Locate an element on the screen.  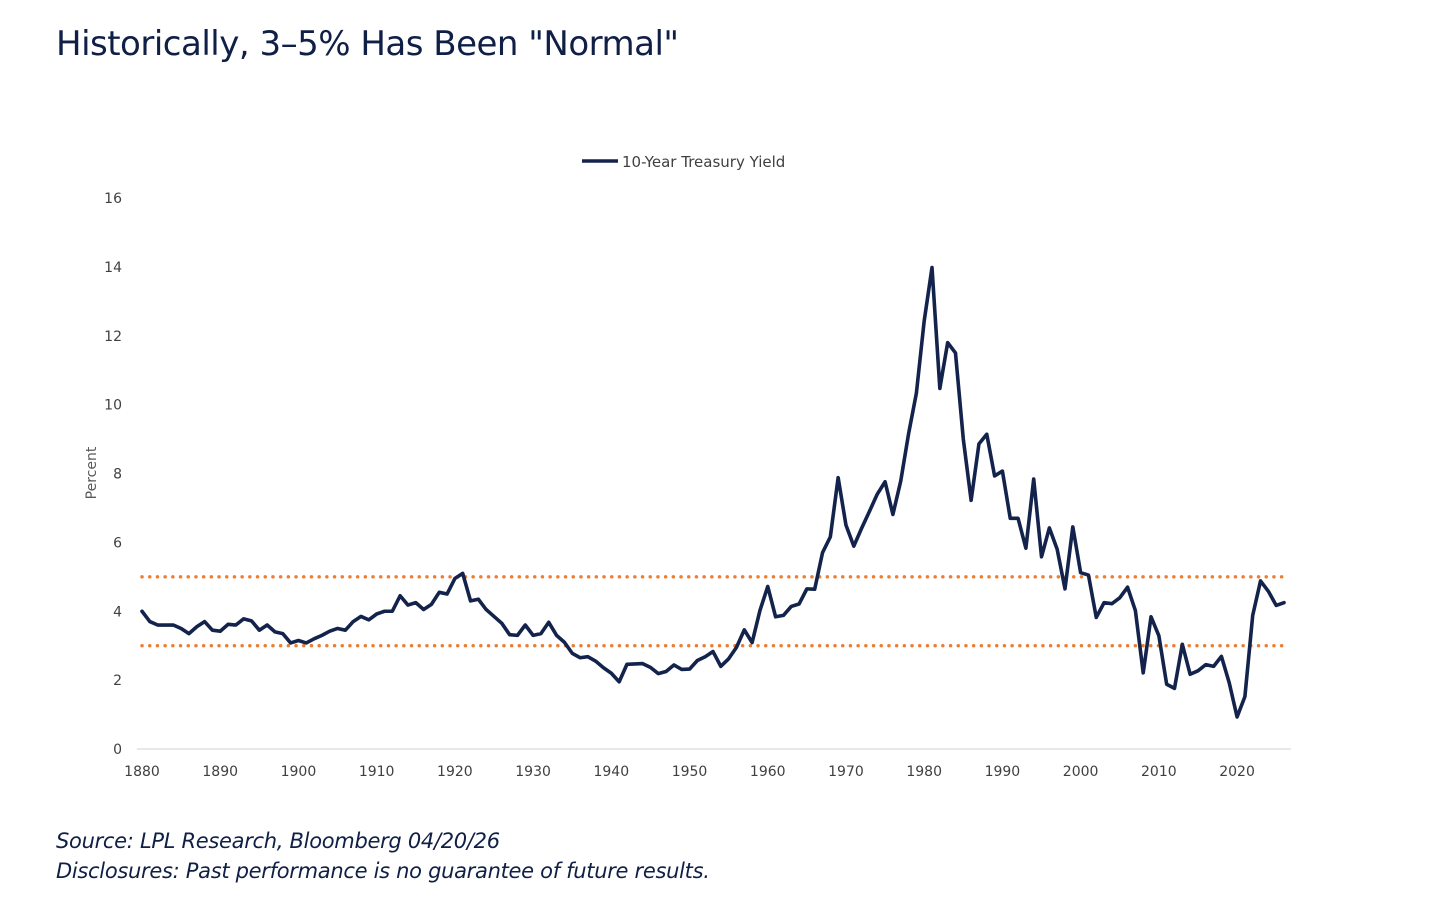
x-tick-label: 1880 is located at coordinates (142, 772).